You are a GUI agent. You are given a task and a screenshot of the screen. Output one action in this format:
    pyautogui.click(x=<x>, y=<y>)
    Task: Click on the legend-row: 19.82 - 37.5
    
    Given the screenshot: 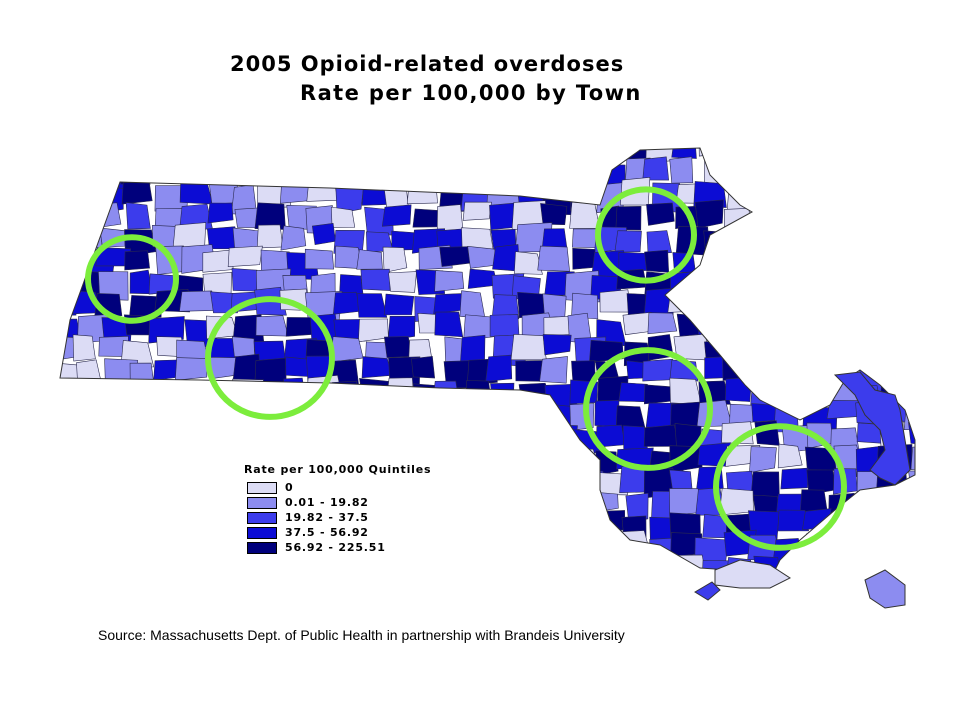 What is the action you would take?
    pyautogui.click(x=337, y=517)
    